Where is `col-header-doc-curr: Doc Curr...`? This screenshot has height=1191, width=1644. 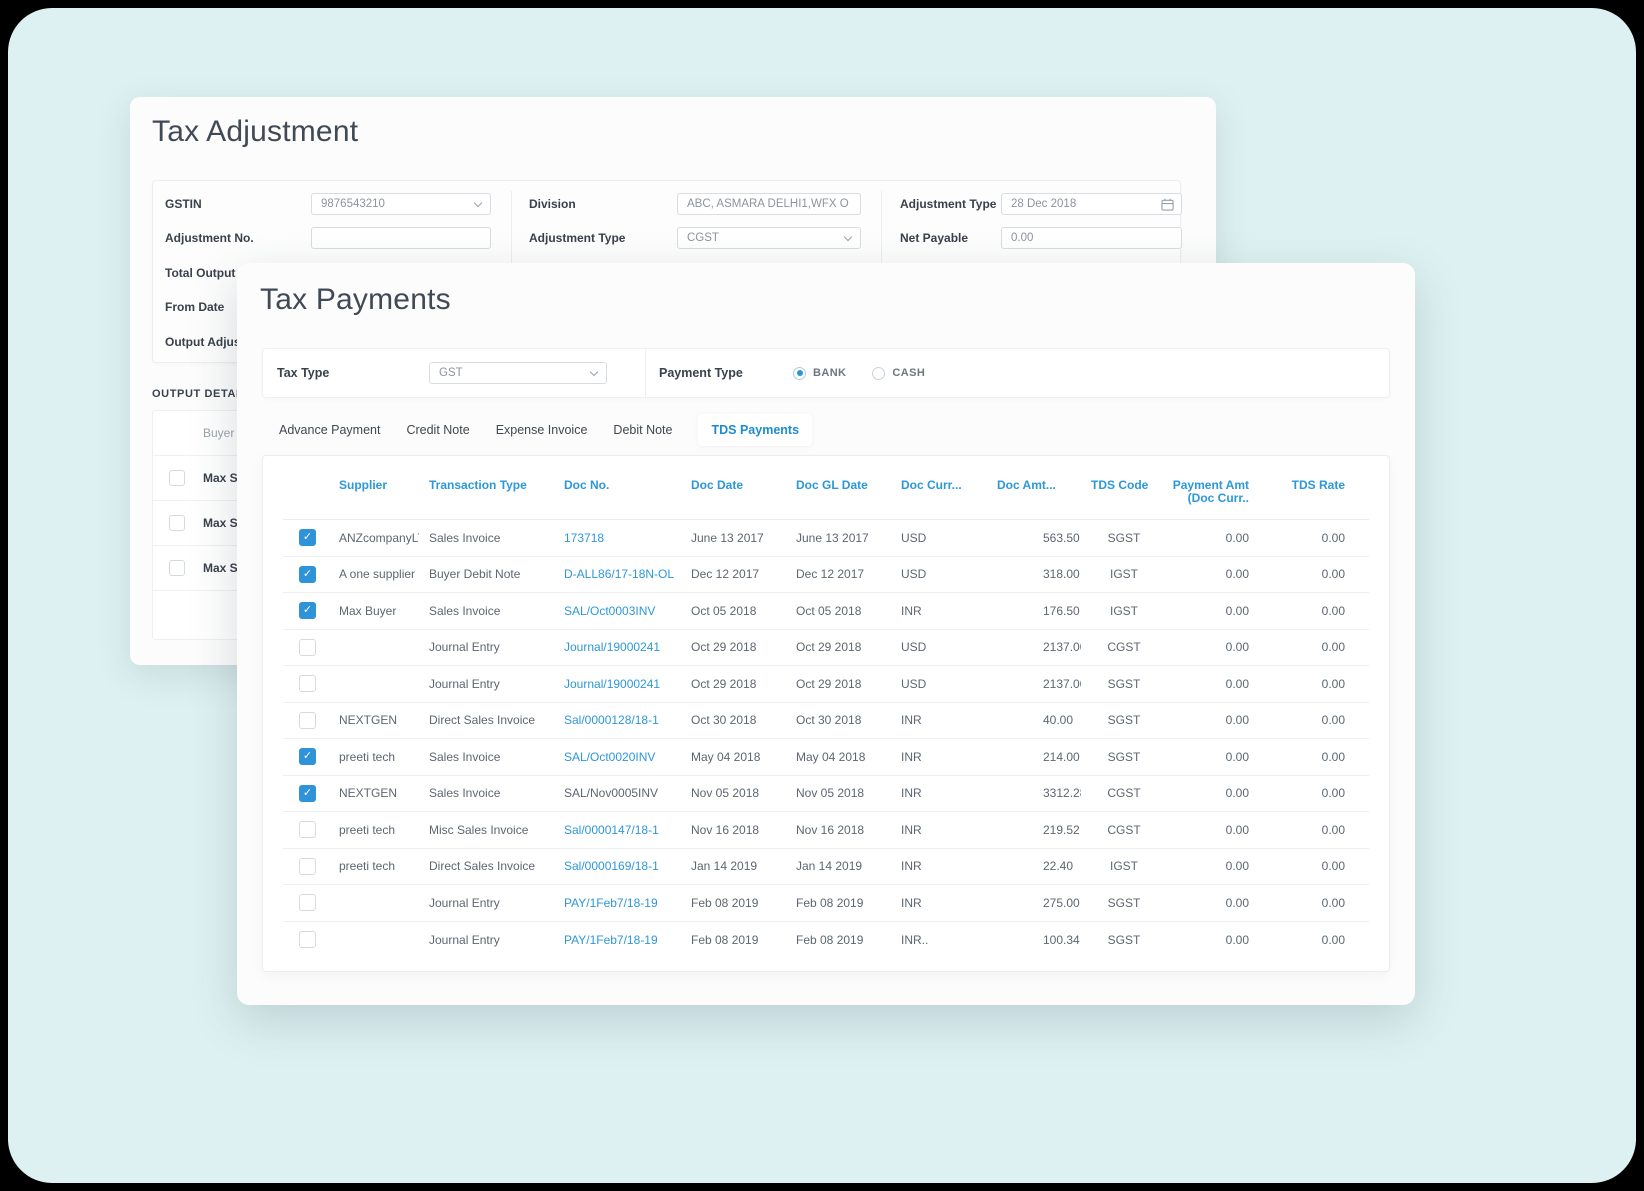
col-header-doc-curr: Doc Curr... is located at coordinates (931, 485).